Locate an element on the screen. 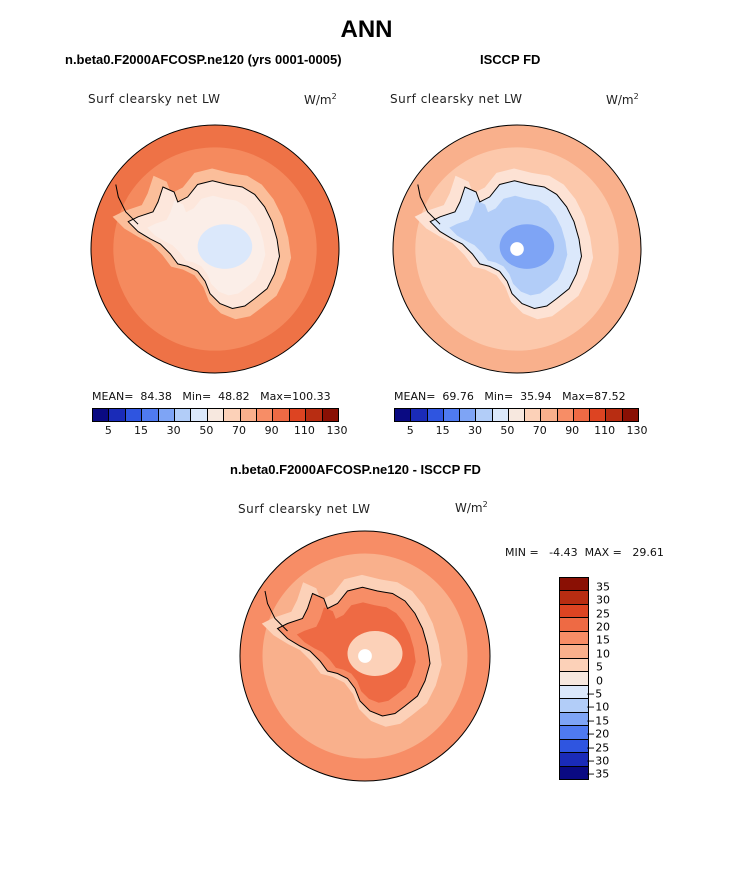  panel1-min-value: 48.82 is located at coordinates (234, 396).